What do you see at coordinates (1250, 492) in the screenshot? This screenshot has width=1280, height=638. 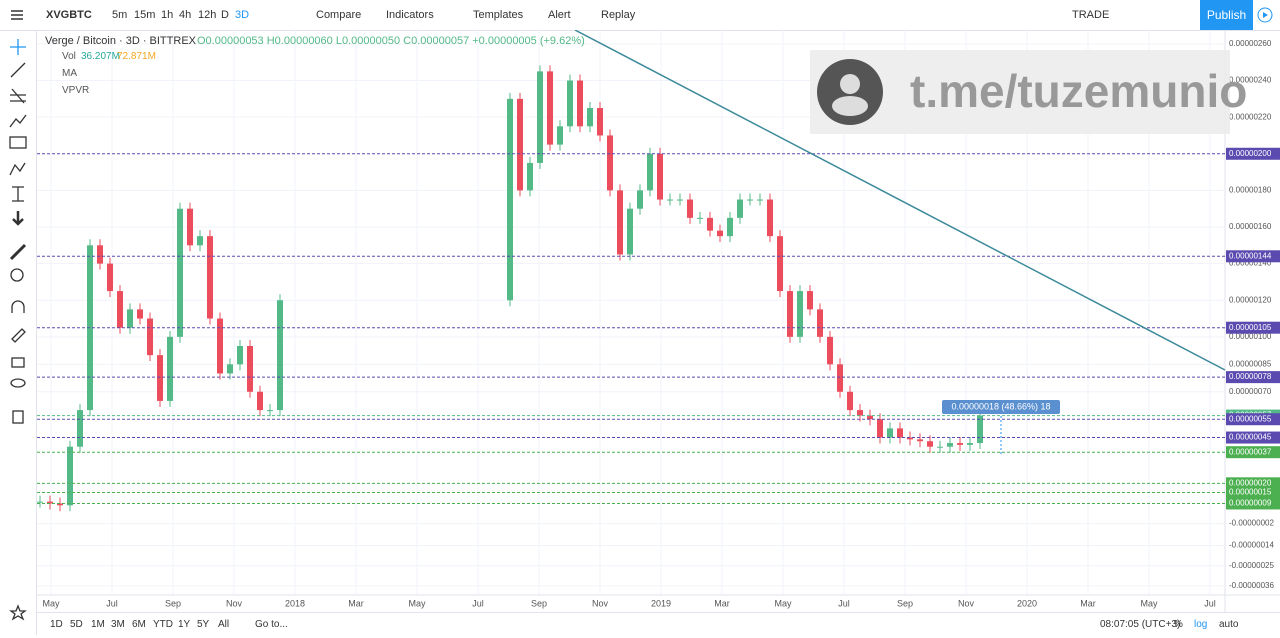 I see `level-label: 0.00000015` at bounding box center [1250, 492].